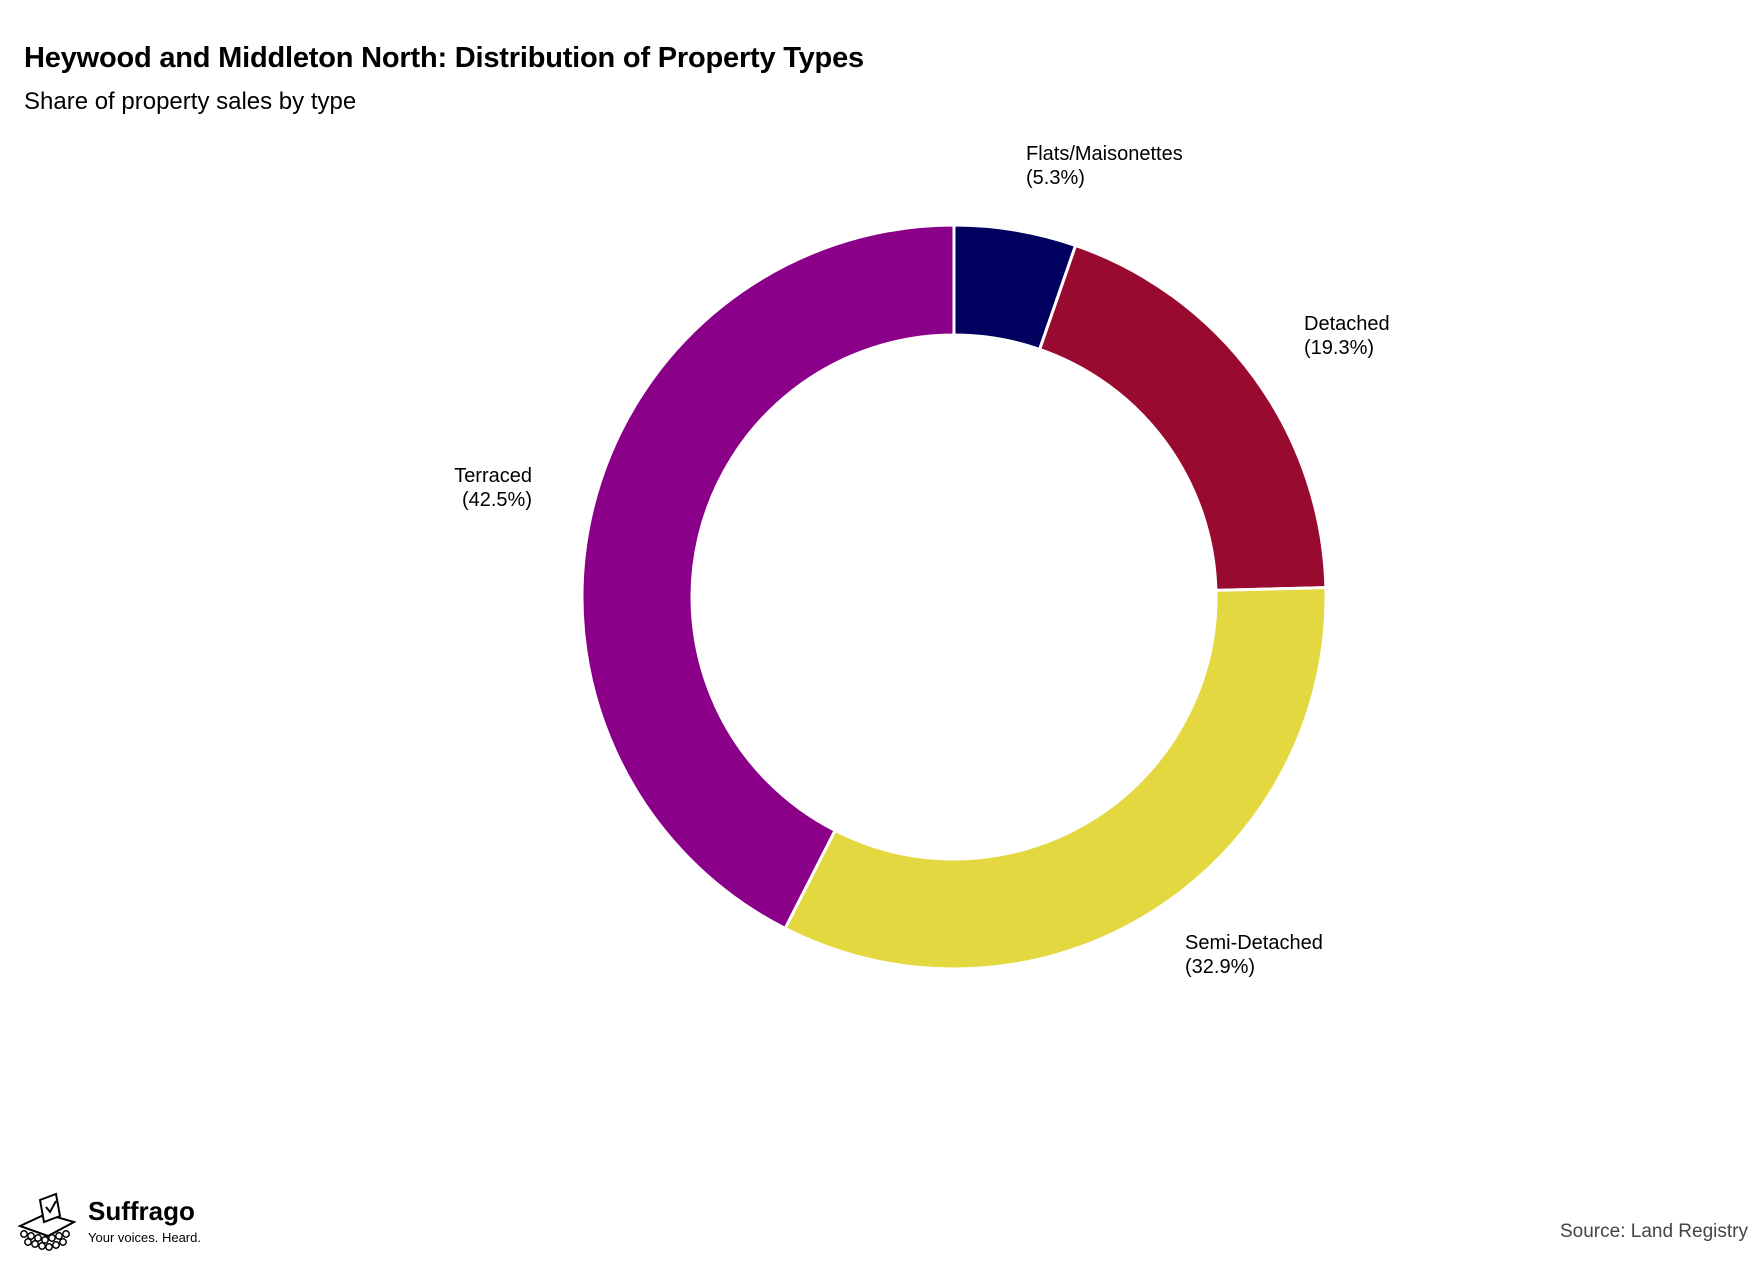 The height and width of the screenshot is (1265, 1758). Describe the element at coordinates (1055, 778) in the screenshot. I see `slice-semi-detached` at that location.